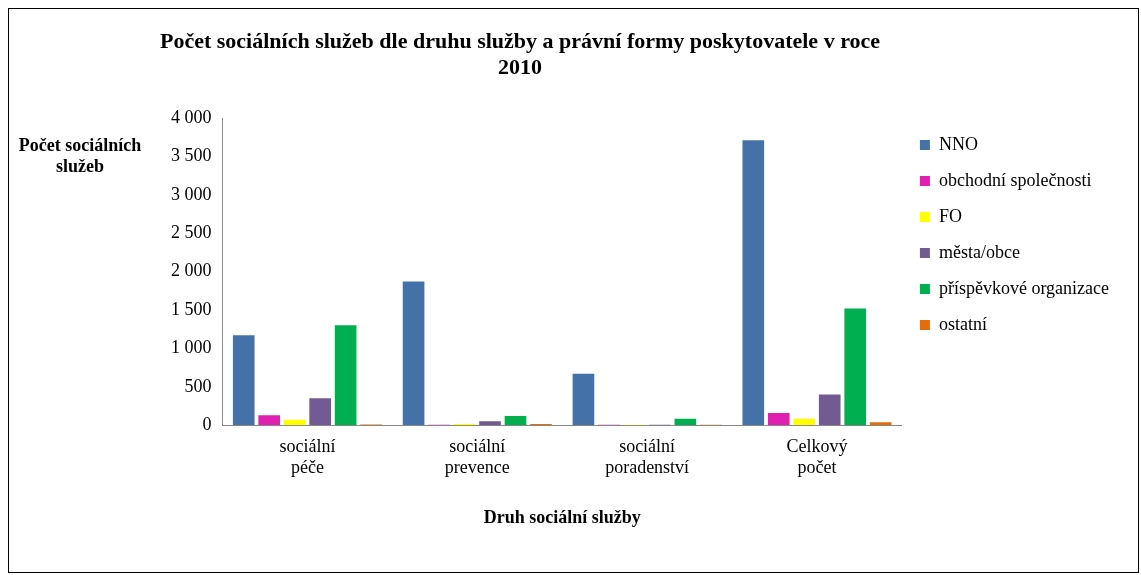 Image resolution: width=1141 pixels, height=575 pixels. I want to click on legend-label: ostatní, so click(962, 323).